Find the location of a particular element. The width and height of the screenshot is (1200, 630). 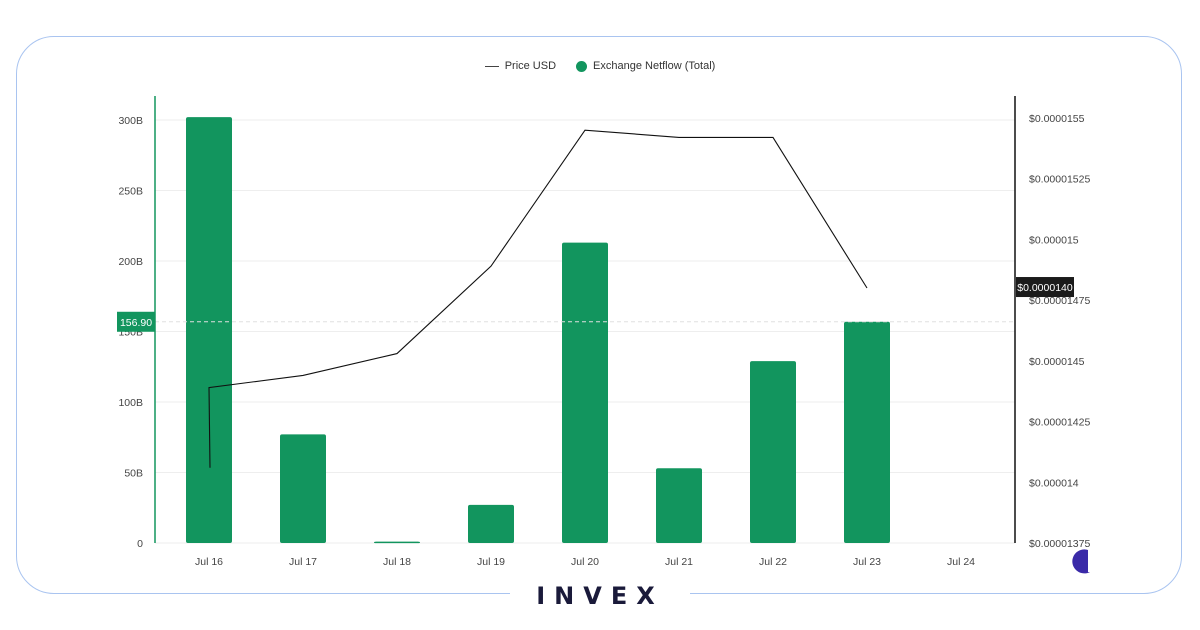

x-tick-label: Jul 22 is located at coordinates (773, 562).